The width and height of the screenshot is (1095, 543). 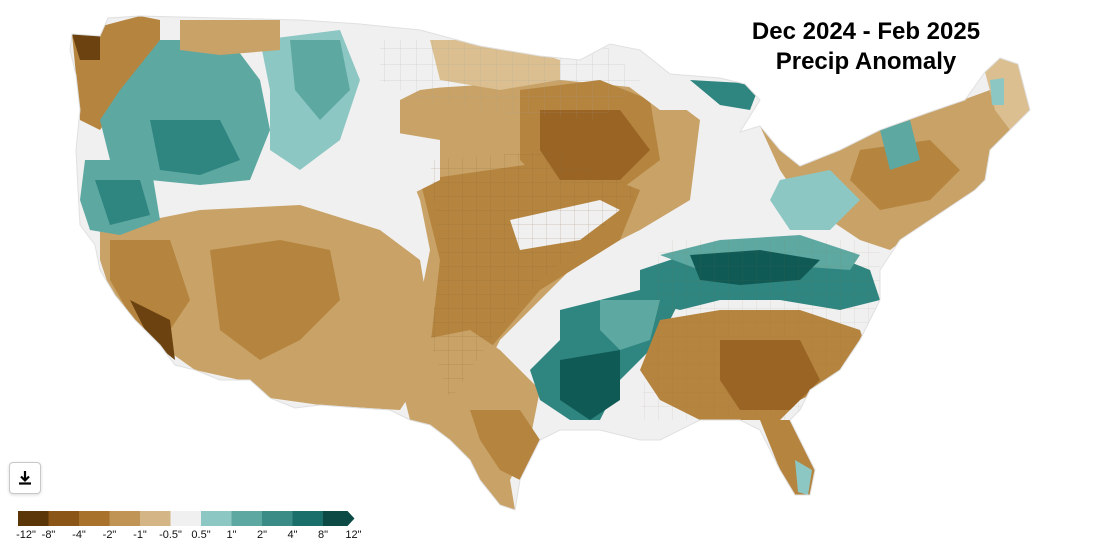 I want to click on region-norcal-wet-strong, so click(x=122, y=202).